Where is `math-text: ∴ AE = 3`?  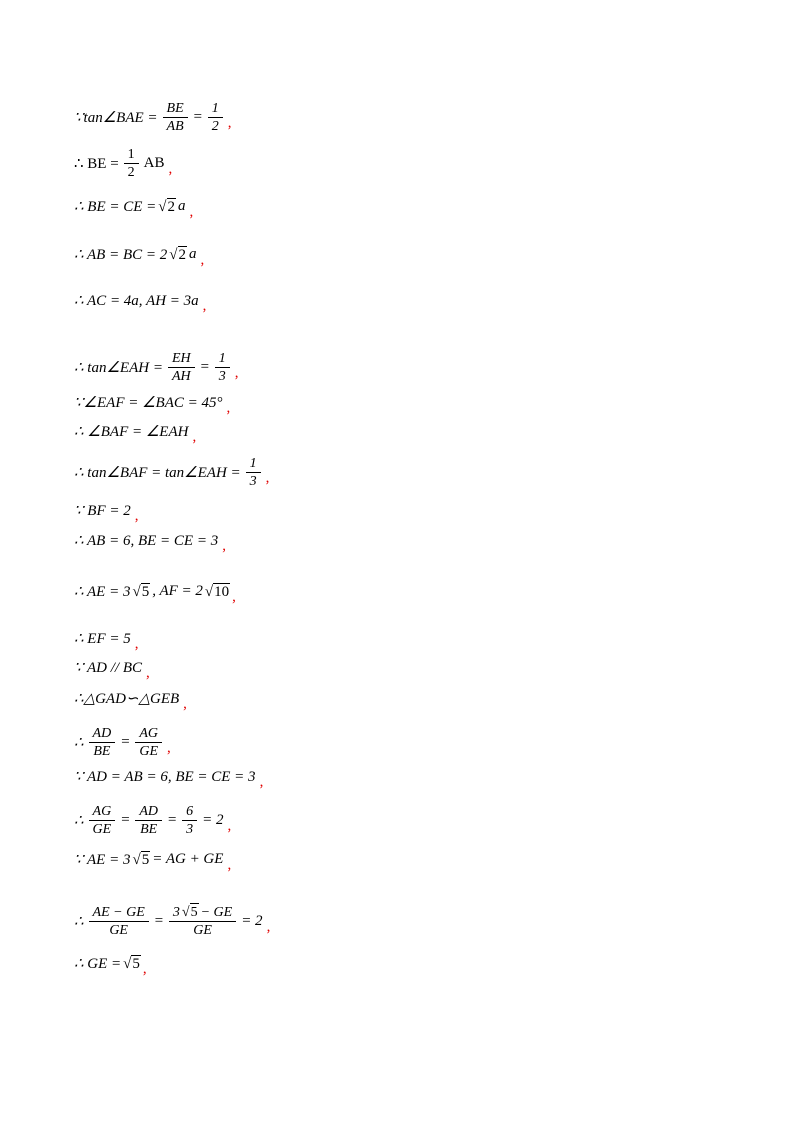
math-text: ∴ AE = 3 is located at coordinates (102, 592).